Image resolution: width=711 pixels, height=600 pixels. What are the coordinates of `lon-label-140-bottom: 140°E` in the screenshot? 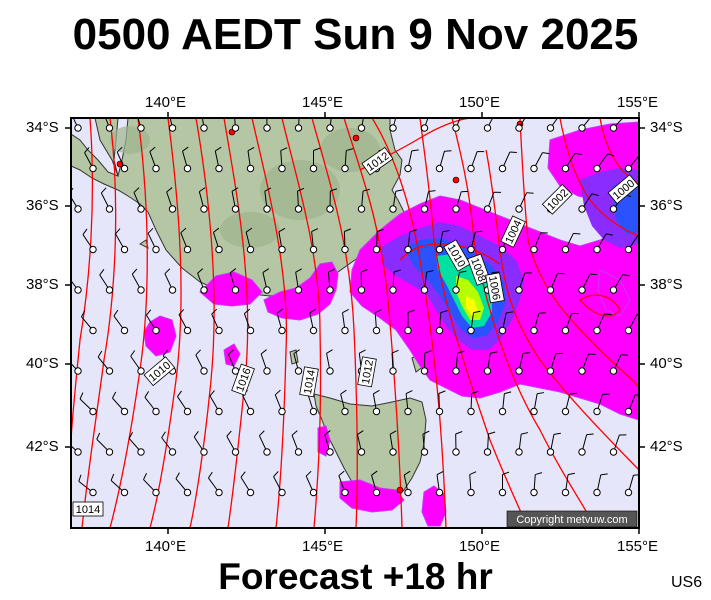 It's located at (166, 546).